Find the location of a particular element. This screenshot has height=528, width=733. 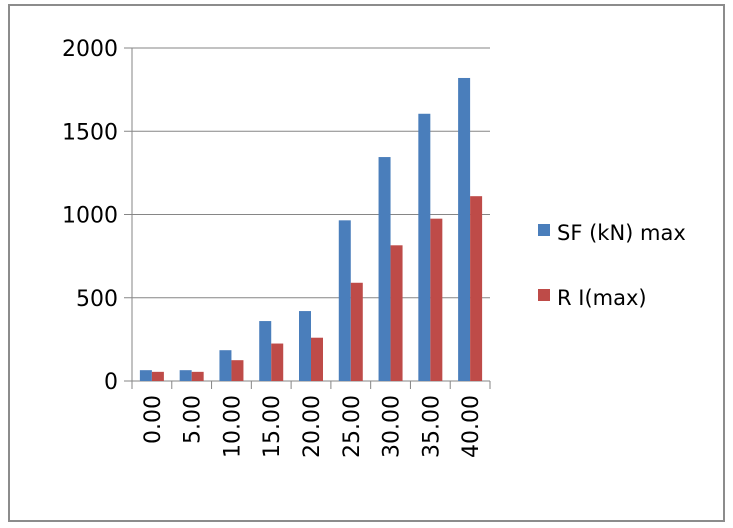

x-tick-label: 30.00 is located at coordinates (392, 426).